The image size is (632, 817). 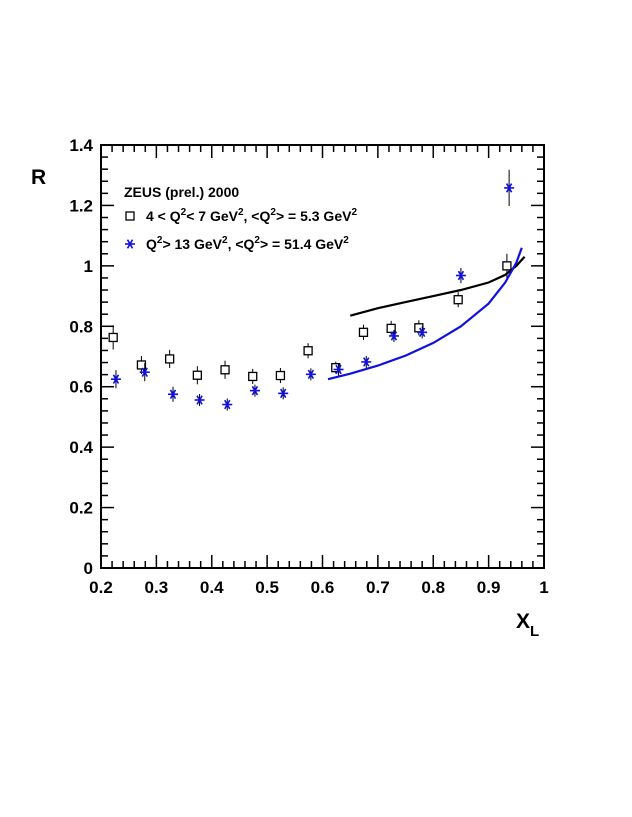 I want to click on y-tick-label: 0.4, so click(x=81, y=447).